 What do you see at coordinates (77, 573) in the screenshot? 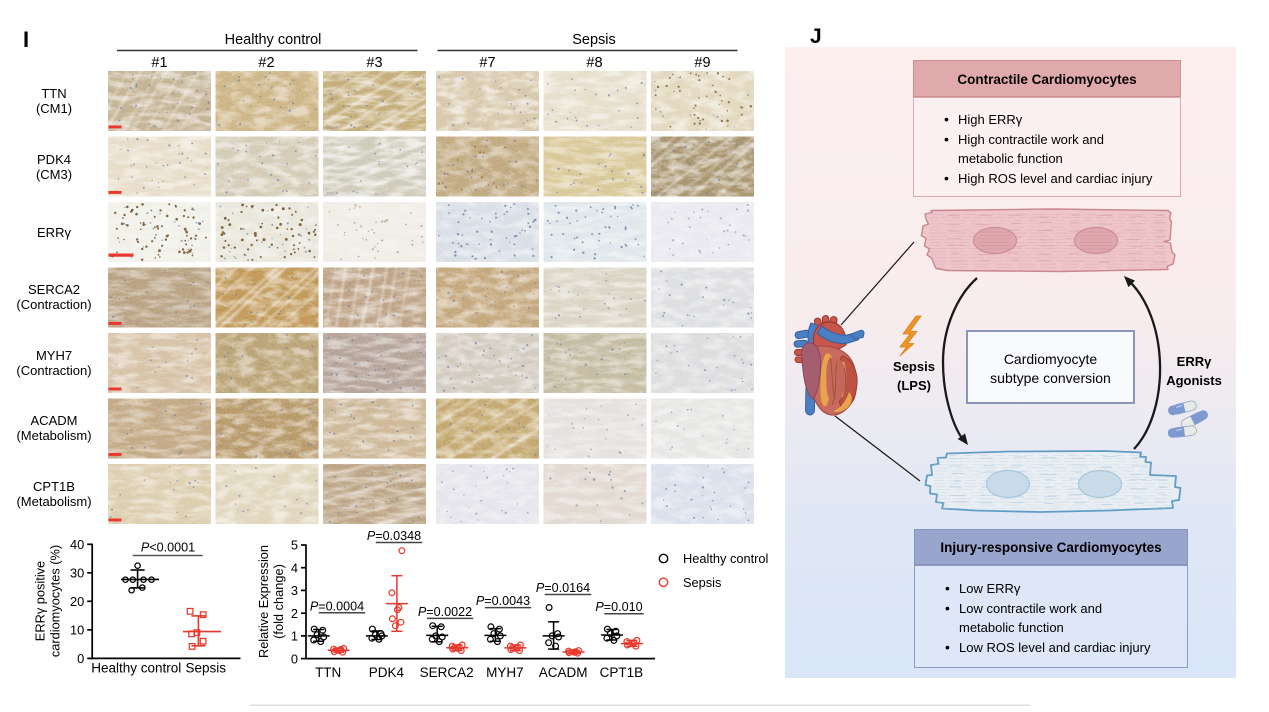
I see `svg-text: 30` at bounding box center [77, 573].